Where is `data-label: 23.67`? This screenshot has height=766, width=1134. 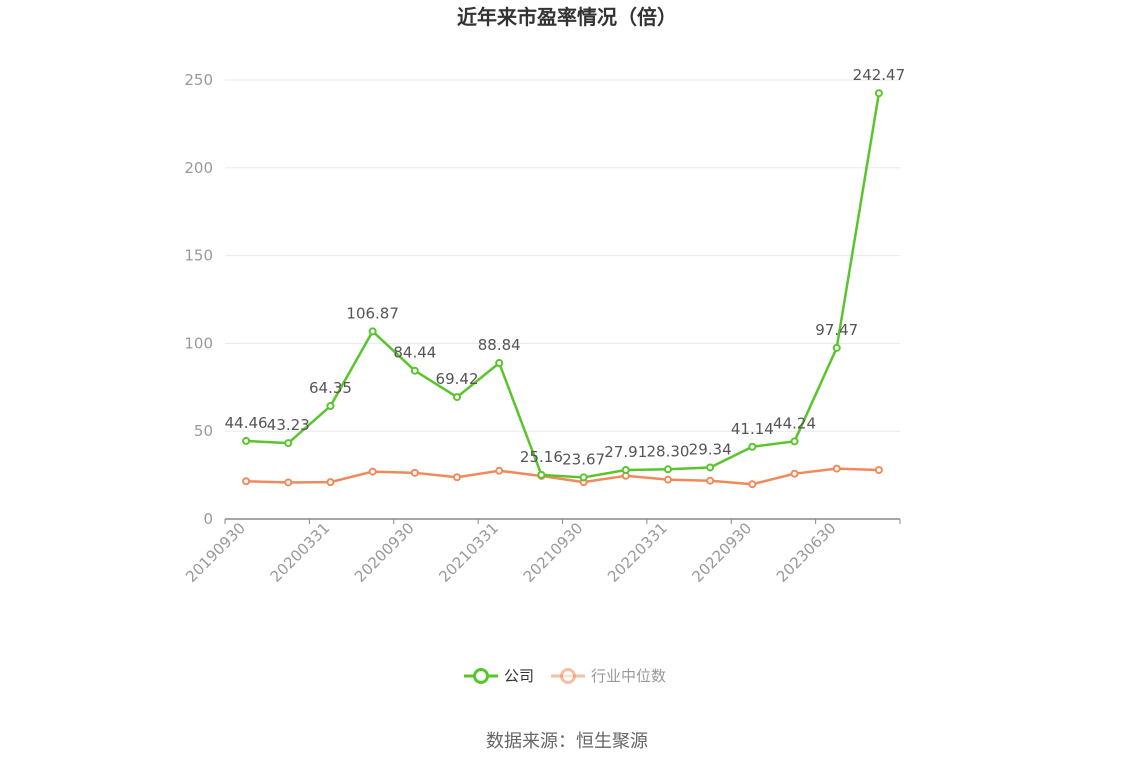
data-label: 23.67 is located at coordinates (583, 459).